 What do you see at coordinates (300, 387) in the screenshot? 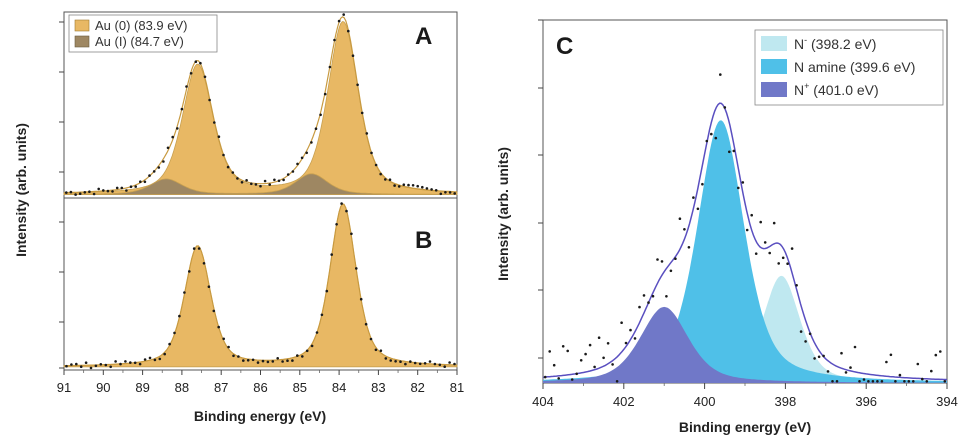
I see `x-tick-label: 85` at bounding box center [300, 387].